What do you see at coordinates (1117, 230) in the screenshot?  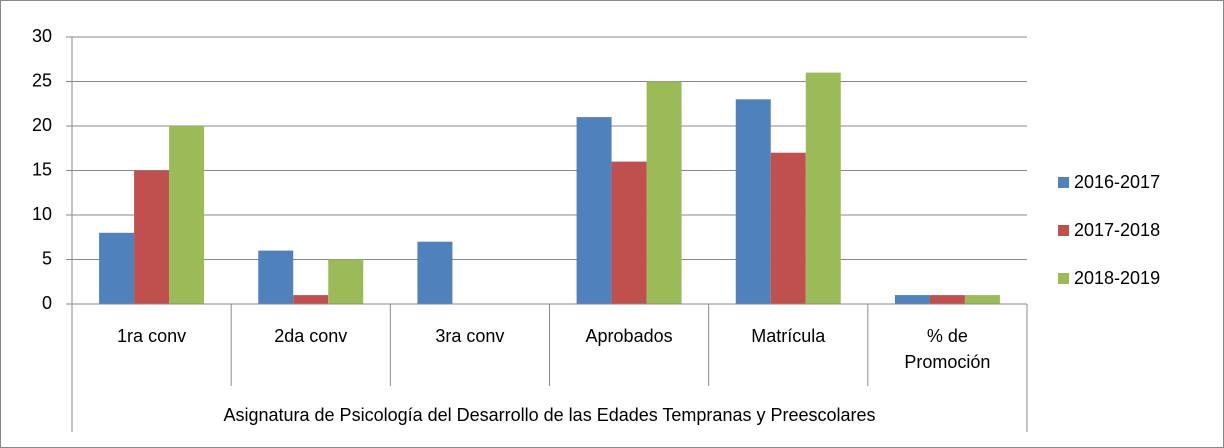 I see `legend-label: 2017-2018` at bounding box center [1117, 230].